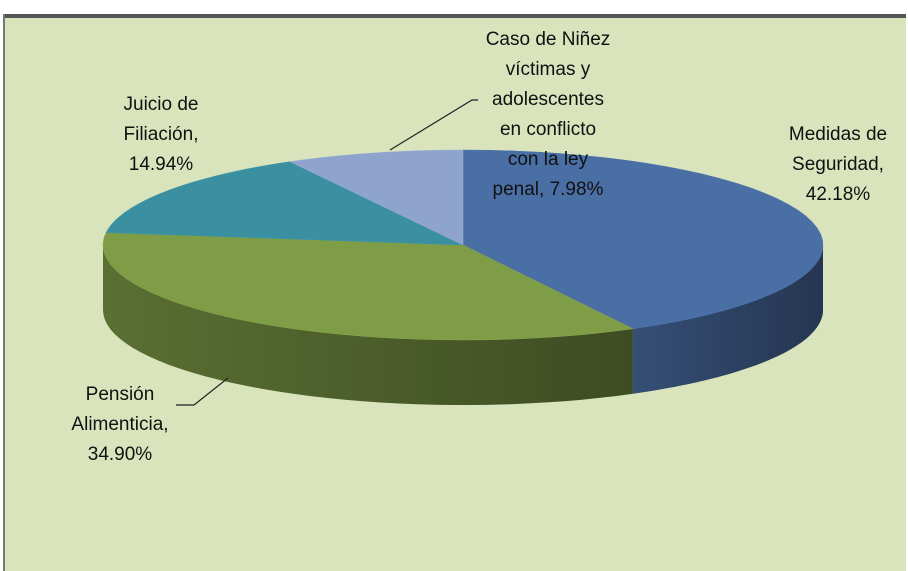 The height and width of the screenshot is (571, 908). Describe the element at coordinates (119, 424) in the screenshot. I see `data-label: Pensión Alimenticia, 34.90%` at that location.